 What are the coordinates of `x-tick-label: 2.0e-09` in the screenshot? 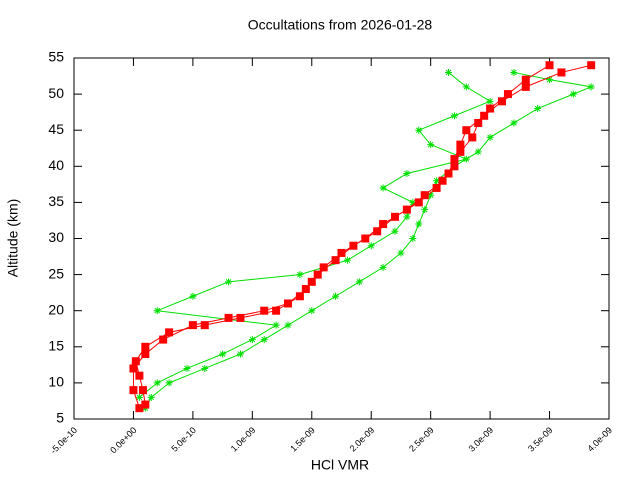 It's located at (362, 439).